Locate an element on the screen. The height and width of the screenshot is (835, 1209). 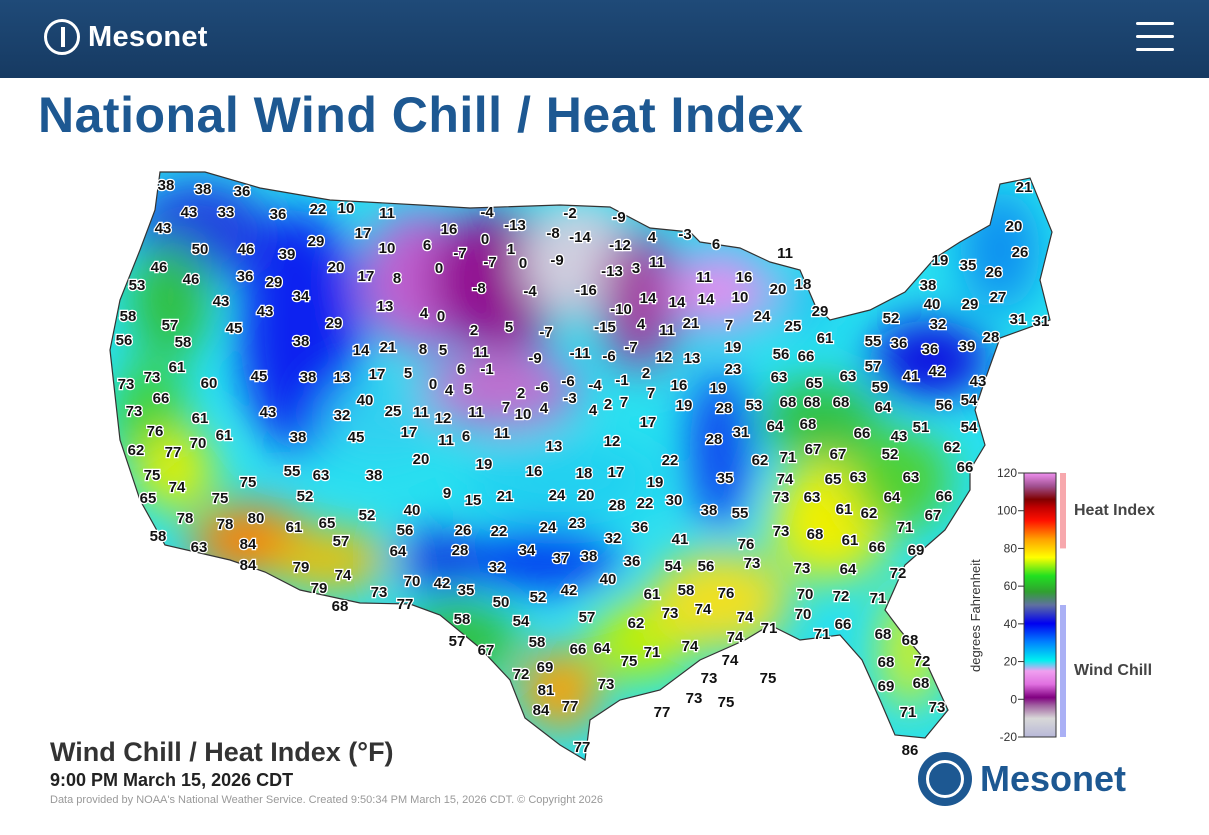
map-value-label: 21 is located at coordinates (505, 496).